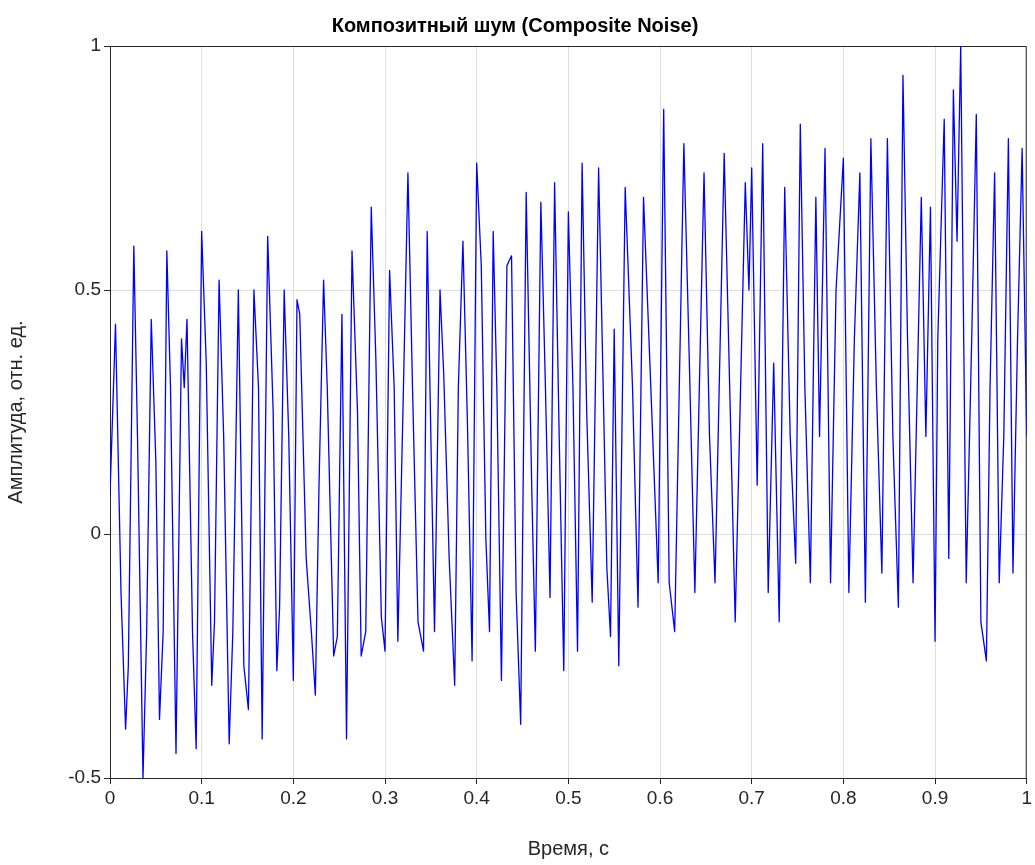 The width and height of the screenshot is (1035, 865). Describe the element at coordinates (1027, 797) in the screenshot. I see `x-tick-label: 1` at that location.